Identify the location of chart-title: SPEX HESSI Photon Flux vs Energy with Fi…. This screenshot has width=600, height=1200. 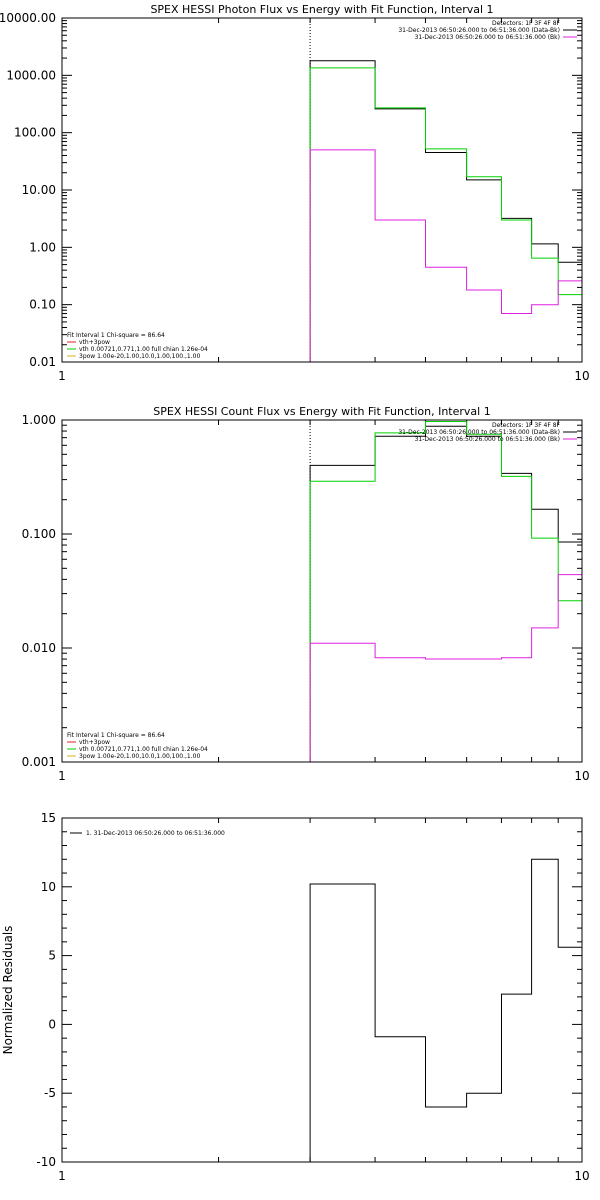
(321, 9).